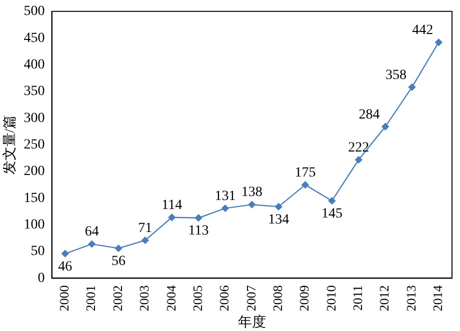  Describe the element at coordinates (144, 298) in the screenshot. I see `x-tick-label: 2003` at that location.